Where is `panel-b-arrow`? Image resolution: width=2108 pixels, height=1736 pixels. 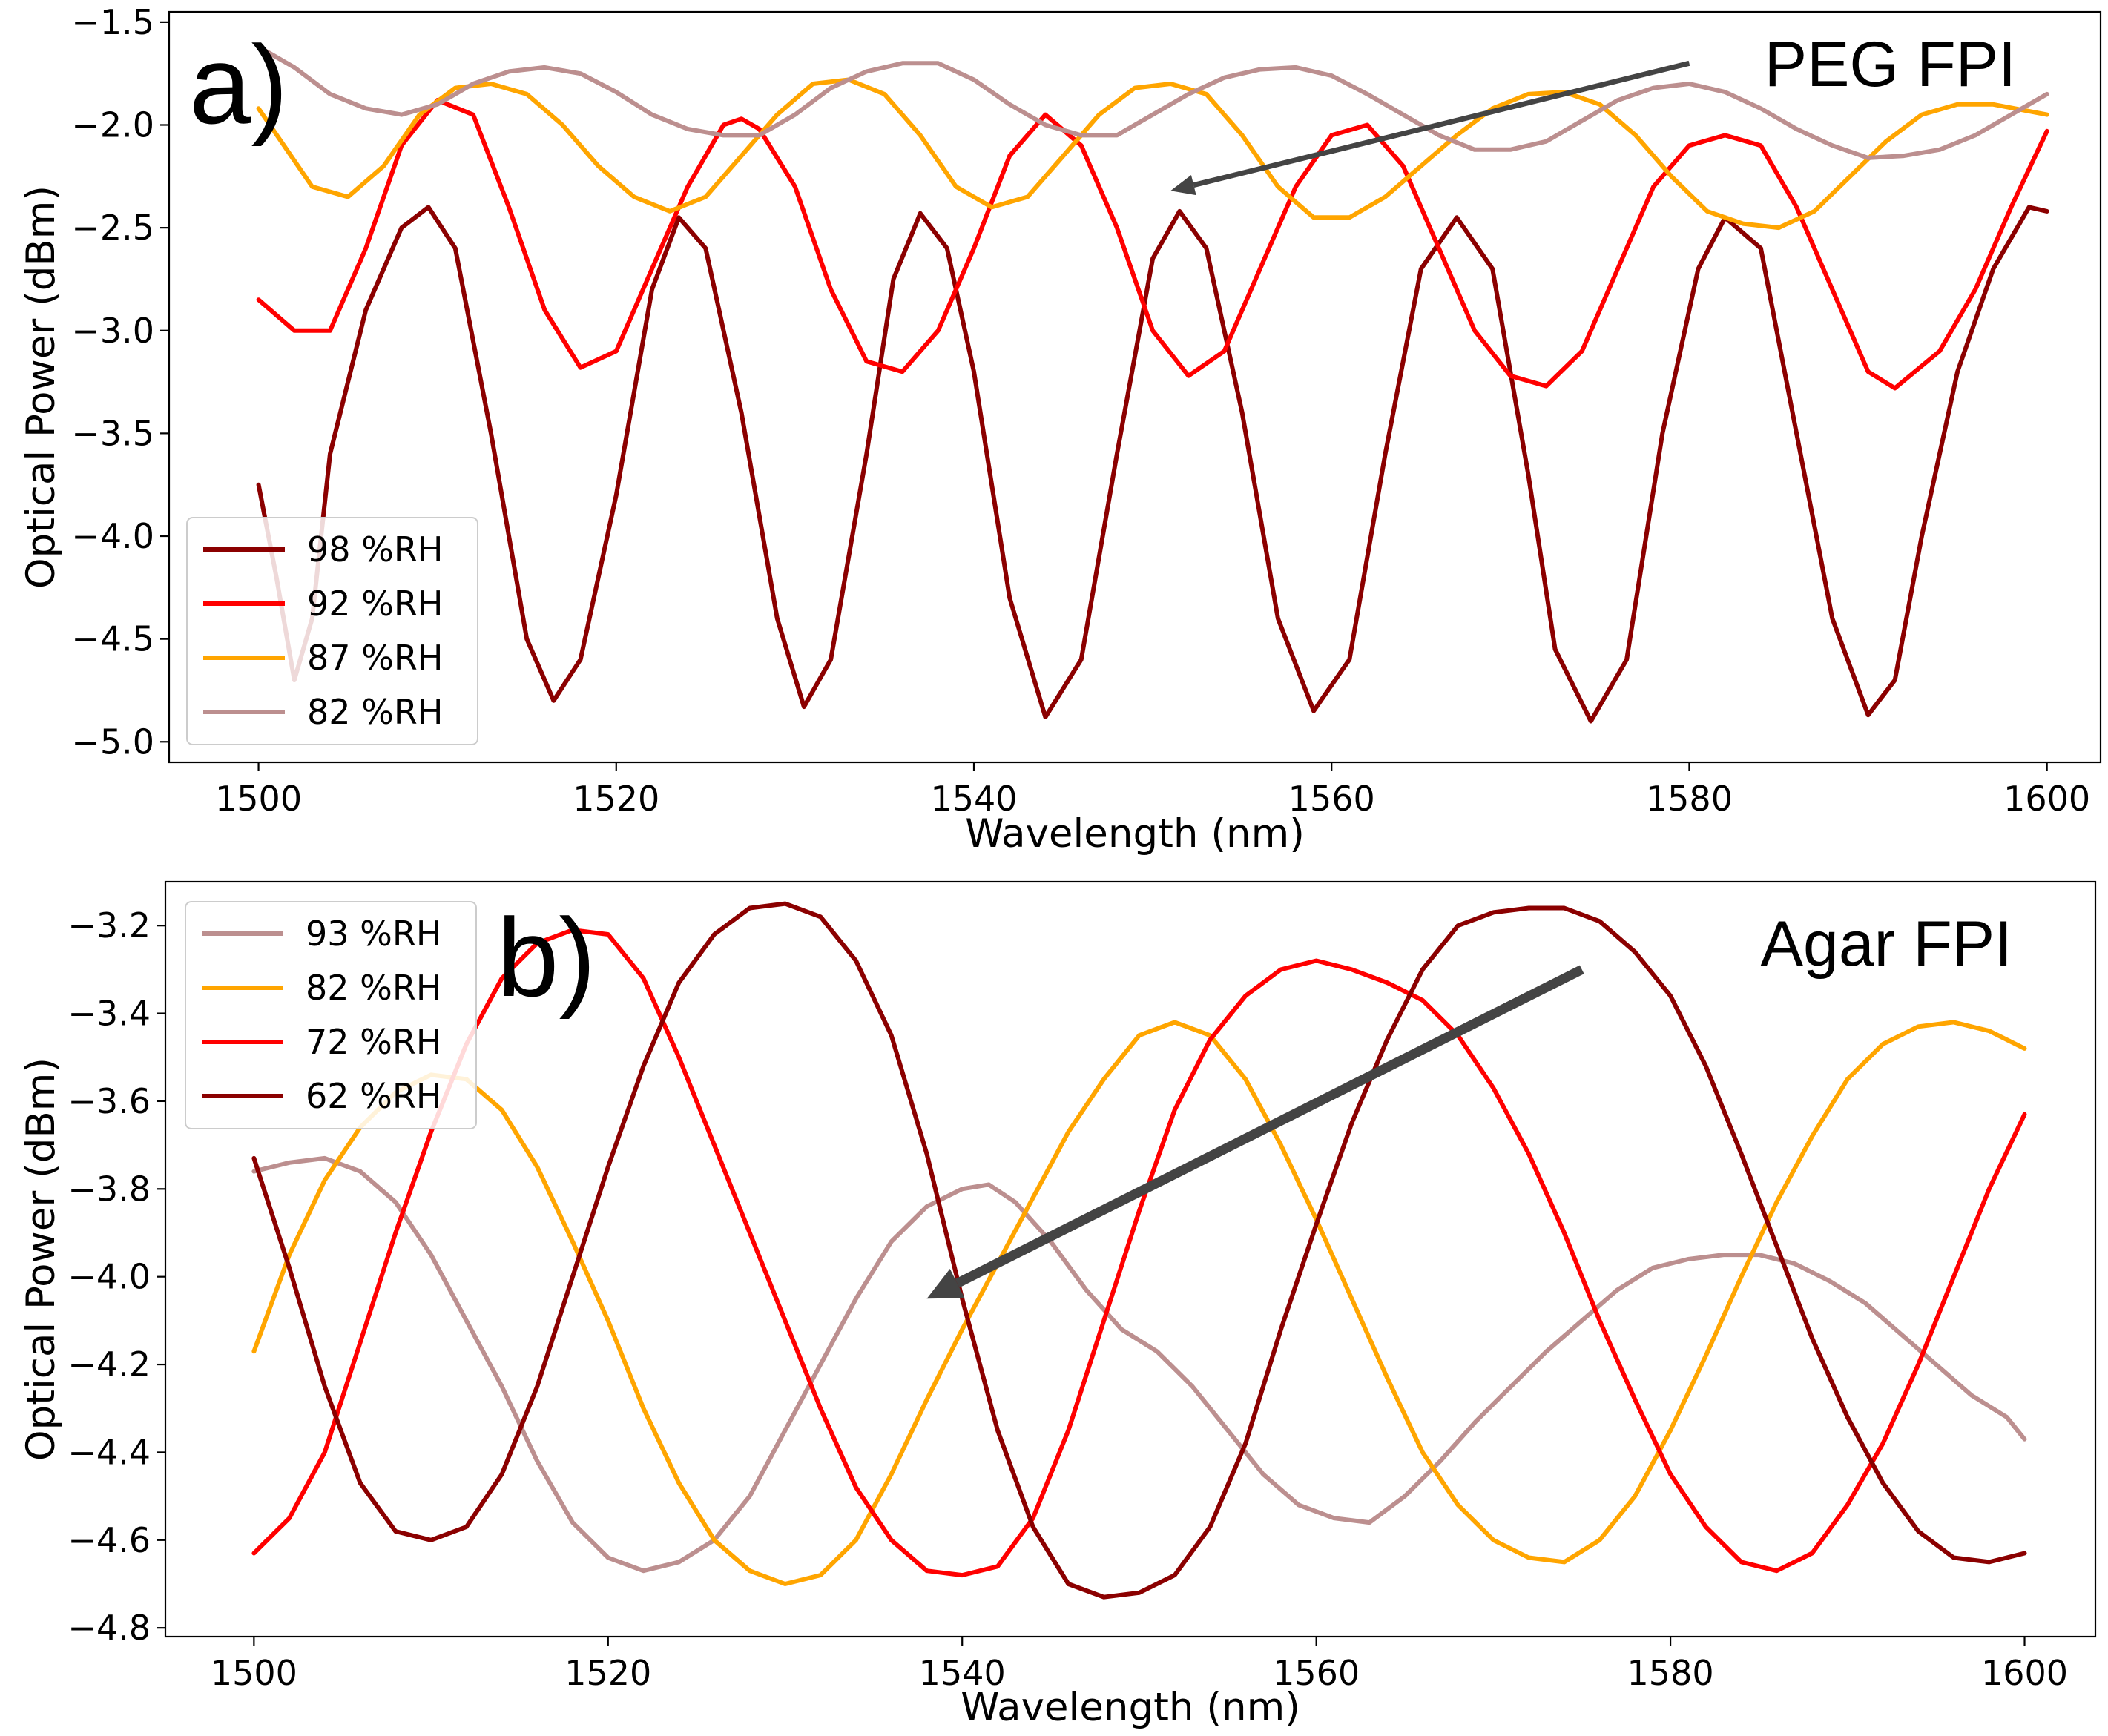
panel-b-arrow is located at coordinates (1255, 1132).